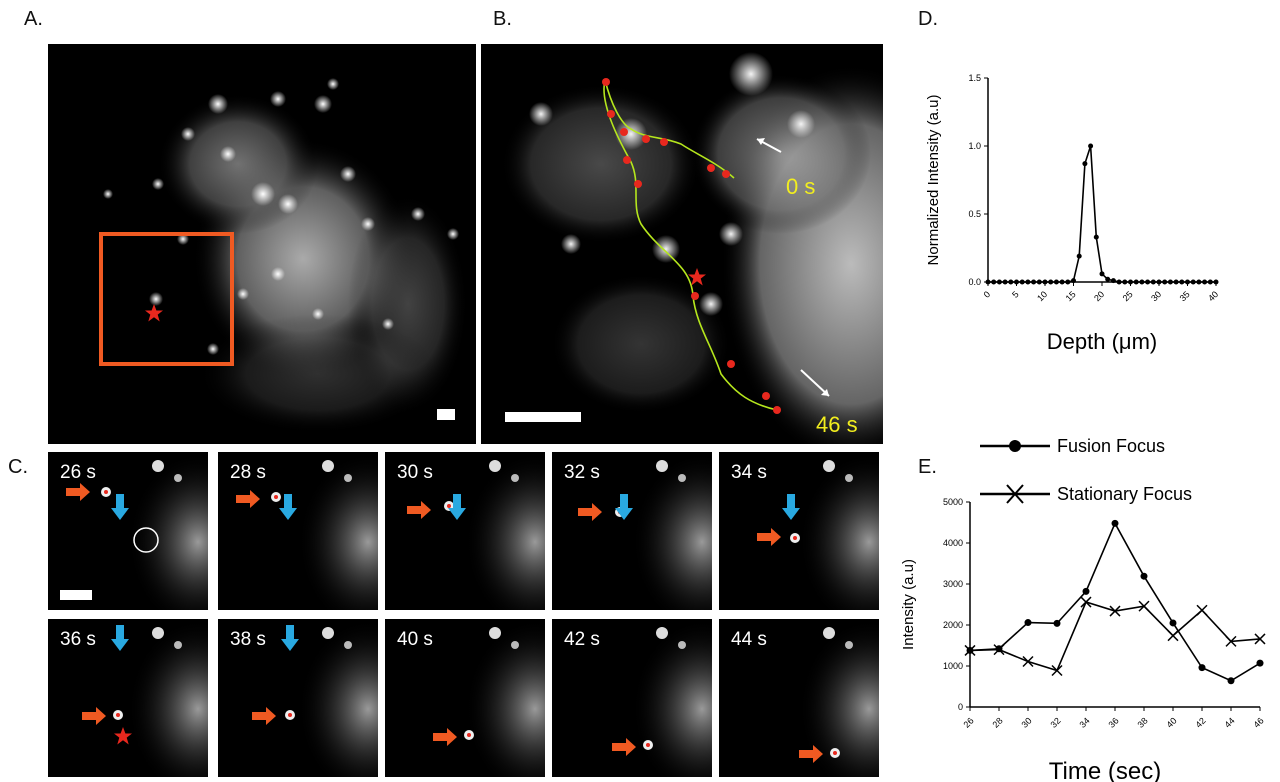 This screenshot has height=782, width=1280. I want to click on x-tick-label: 32, so click(1056, 723).